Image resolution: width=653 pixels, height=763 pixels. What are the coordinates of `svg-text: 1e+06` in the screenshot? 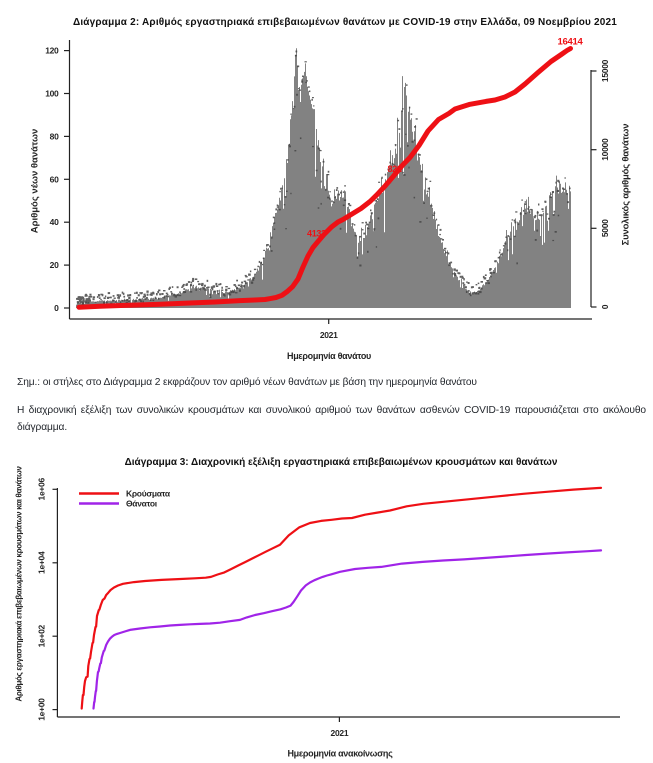 It's located at (42, 489).